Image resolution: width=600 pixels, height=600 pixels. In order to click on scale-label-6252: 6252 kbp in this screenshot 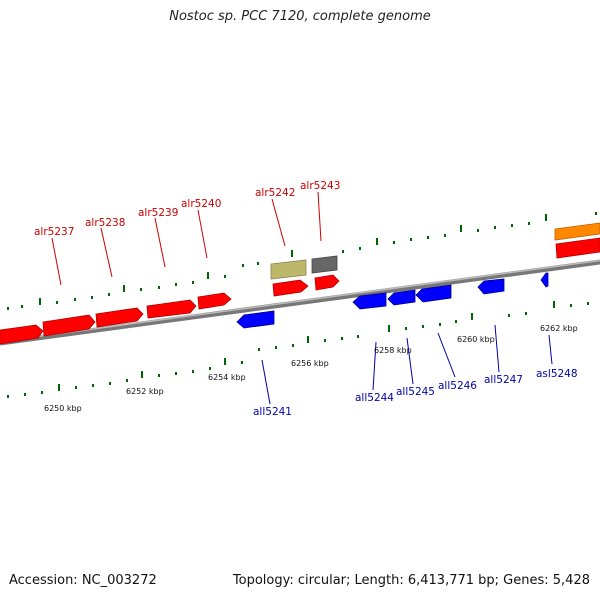, I will do `click(145, 391)`.